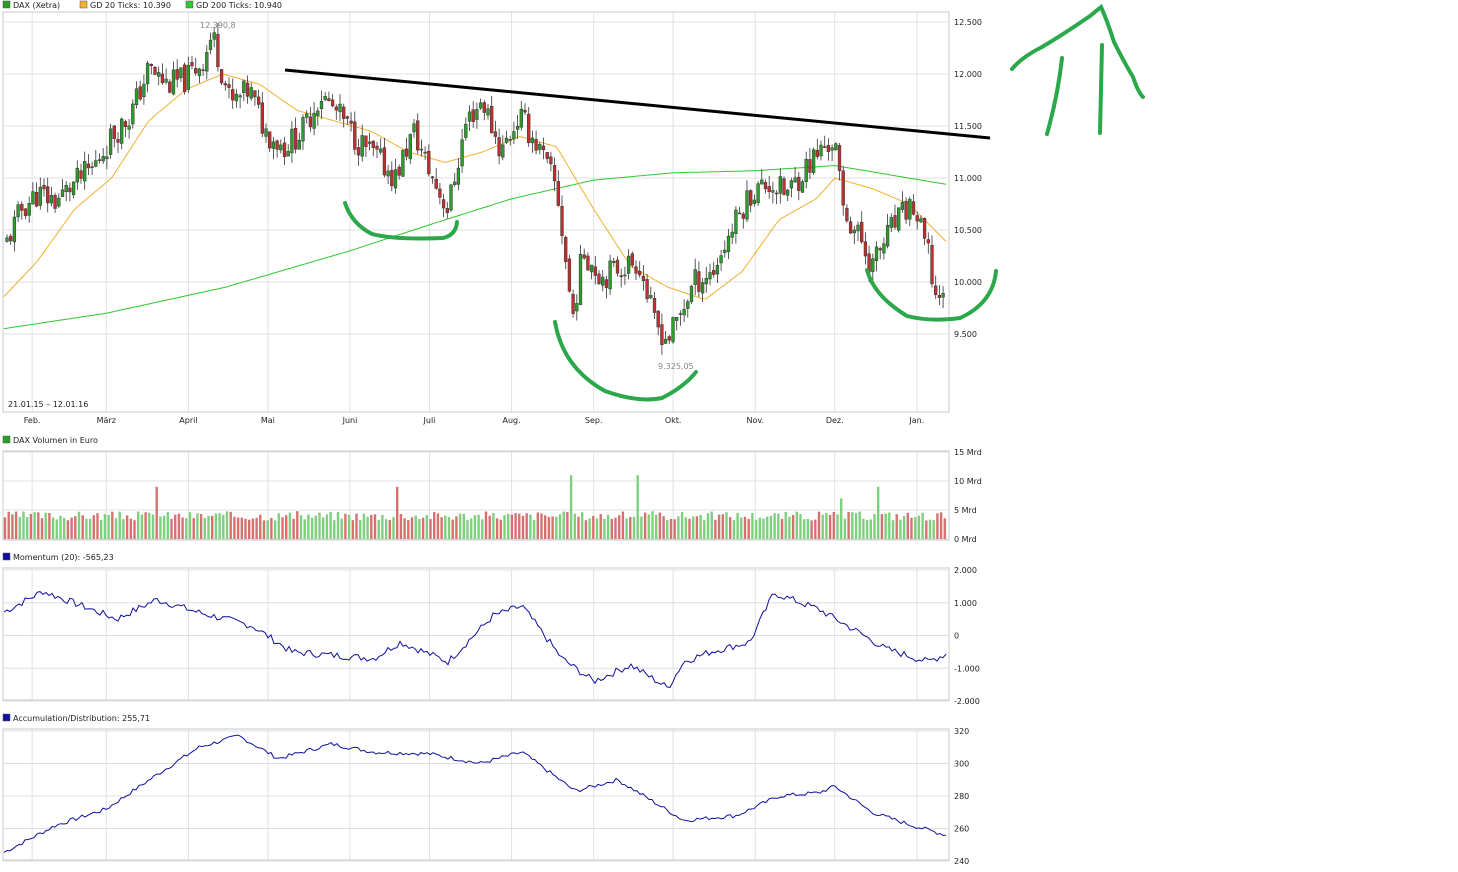 The image size is (1458, 872). What do you see at coordinates (476, 794) in the screenshot?
I see `ad-panel-frame` at bounding box center [476, 794].